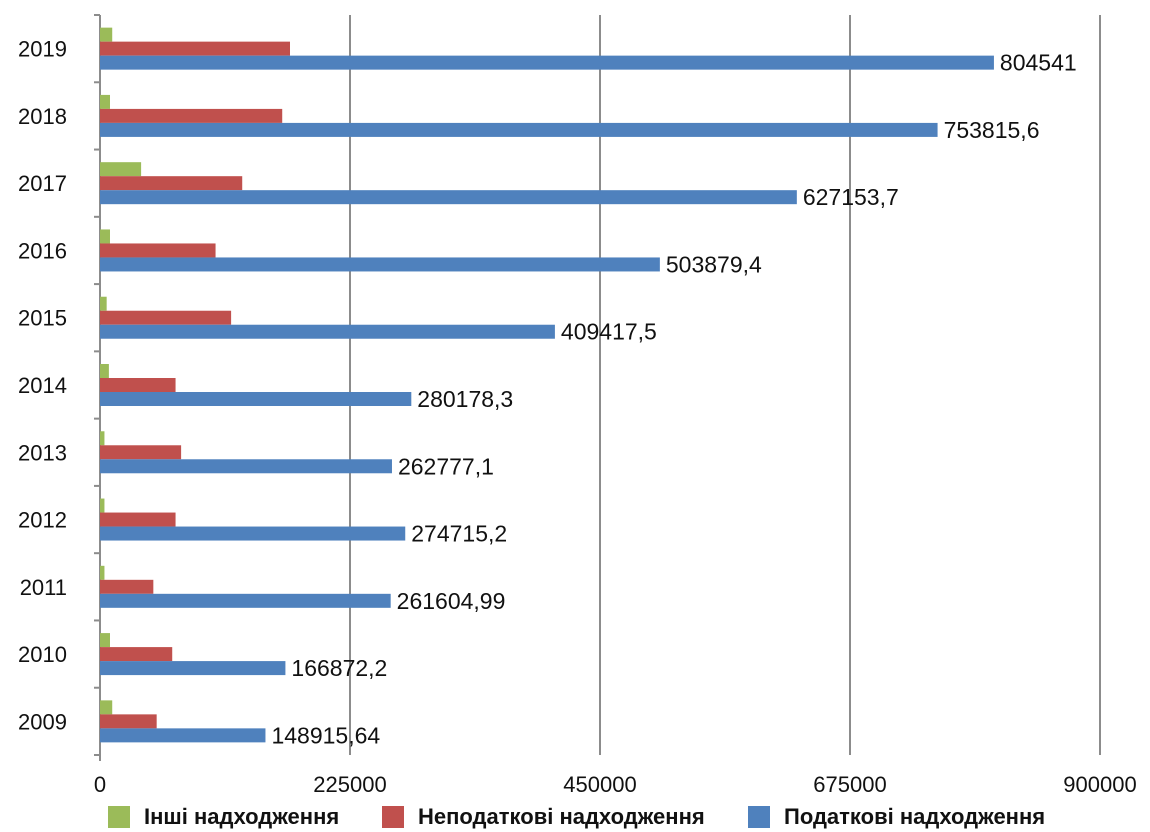  I want to click on bar-other-2011, so click(102, 572).